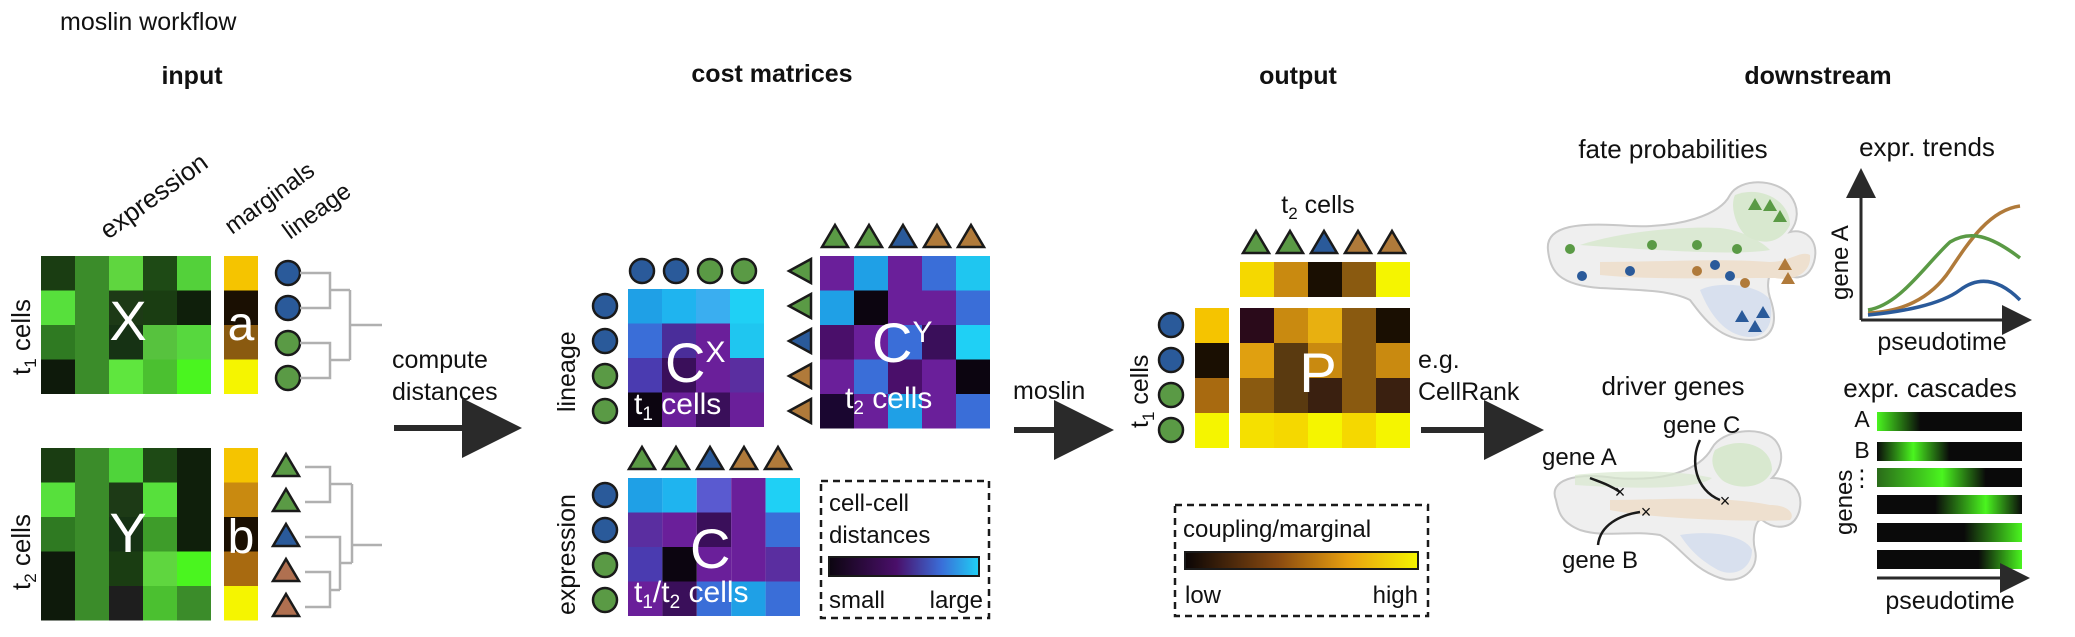 Image resolution: width=2075 pixels, height=637 pixels. Describe the element at coordinates (905, 342) in the screenshot. I see `cost-matrix-cy` at that location.